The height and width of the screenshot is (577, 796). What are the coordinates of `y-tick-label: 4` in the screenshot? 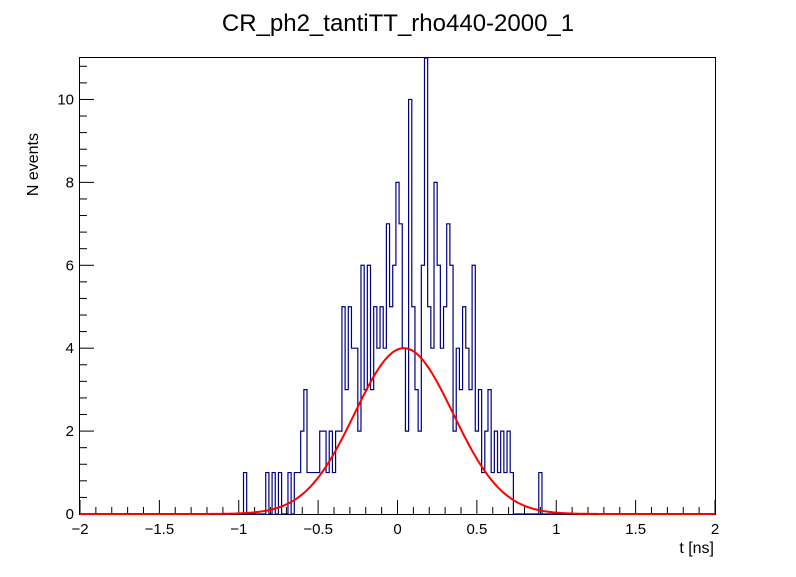 It's located at (70, 348).